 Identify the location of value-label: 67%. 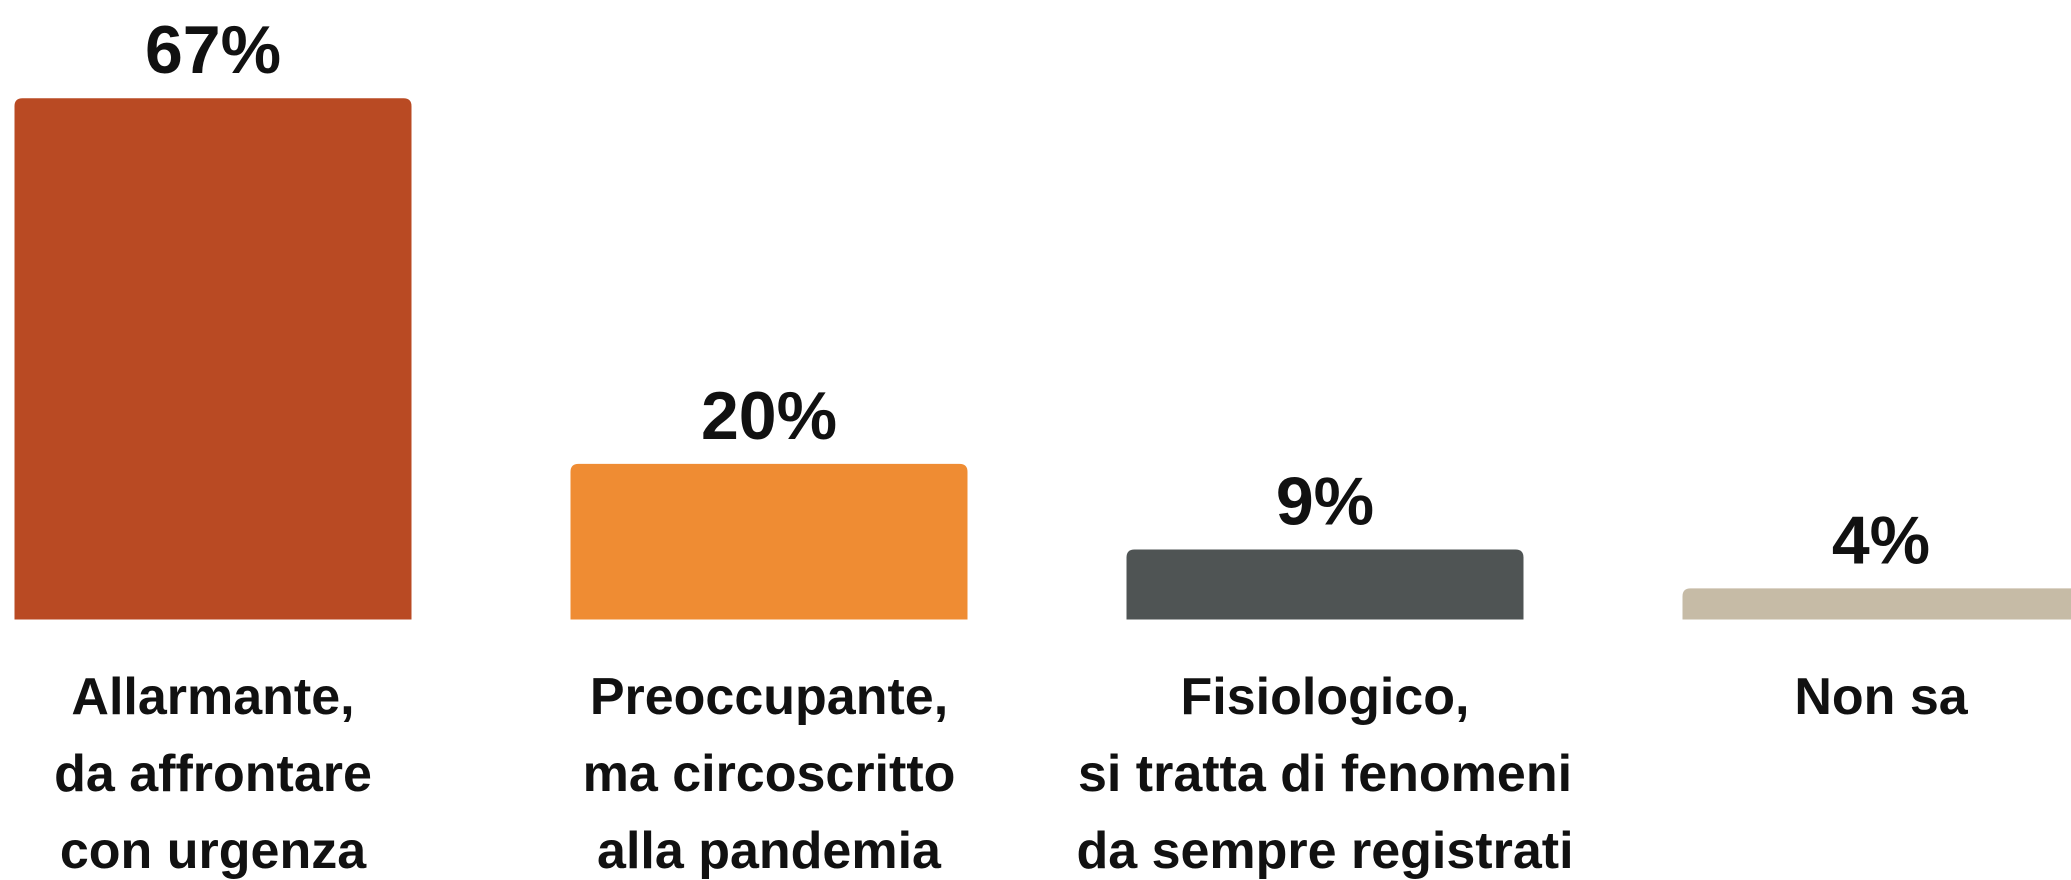
(213, 50).